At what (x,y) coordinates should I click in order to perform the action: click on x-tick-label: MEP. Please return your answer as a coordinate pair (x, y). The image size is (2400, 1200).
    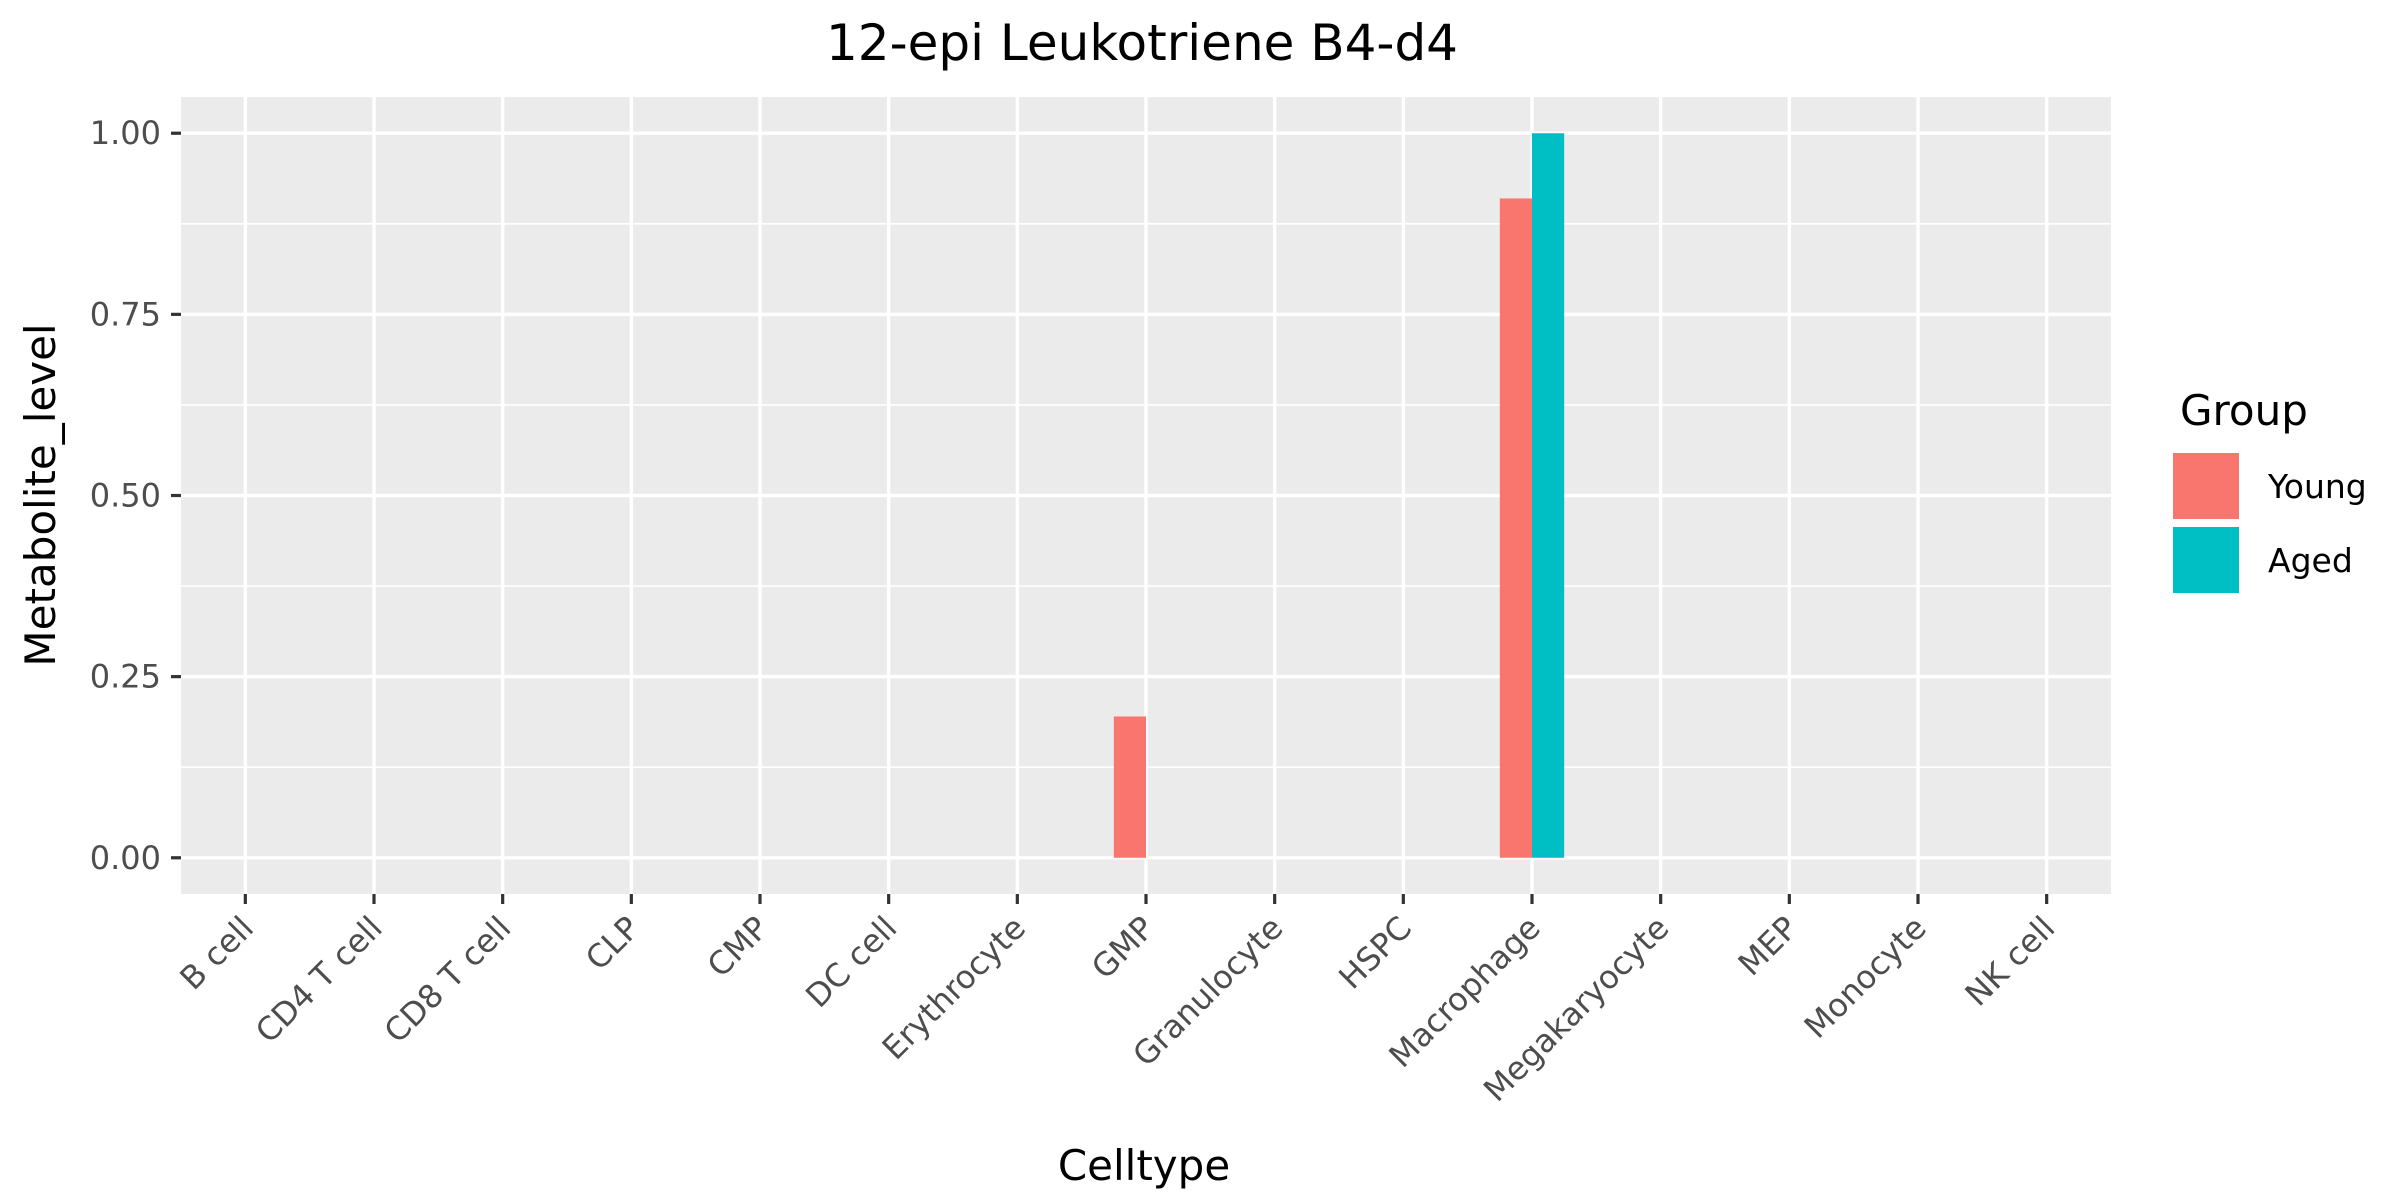
    Looking at the image, I should click on (1768, 946).